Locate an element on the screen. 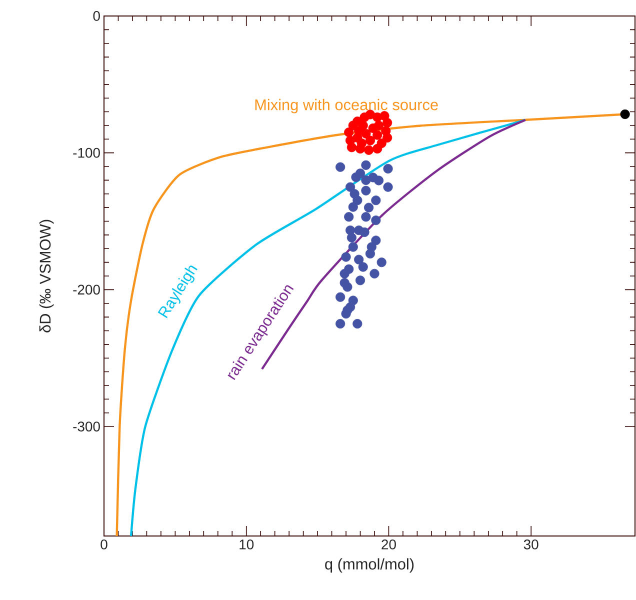 This screenshot has width=636, height=600. y-tick-label: -100 is located at coordinates (86, 153).